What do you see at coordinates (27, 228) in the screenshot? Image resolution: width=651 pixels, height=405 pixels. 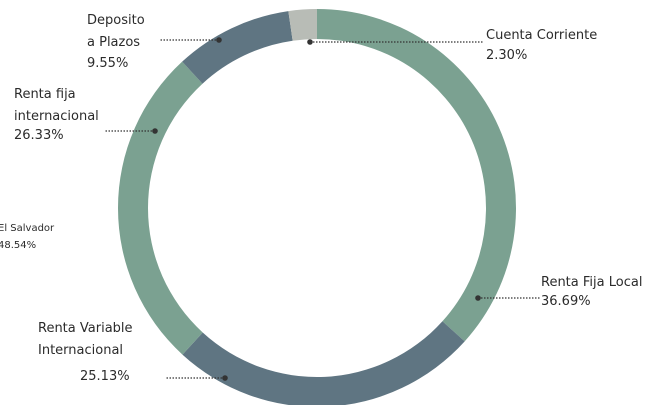 I see `annotation: El Salvador` at bounding box center [27, 228].